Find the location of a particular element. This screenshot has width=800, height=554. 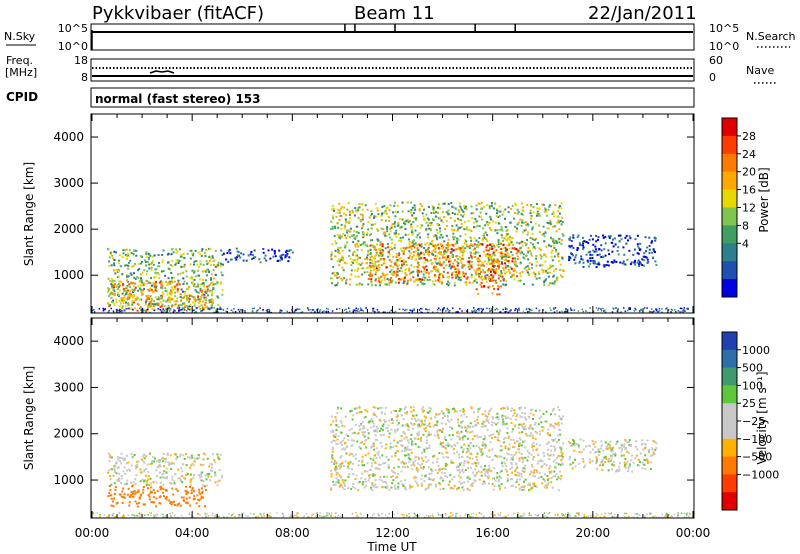

nsky-spikes is located at coordinates (430, 28).